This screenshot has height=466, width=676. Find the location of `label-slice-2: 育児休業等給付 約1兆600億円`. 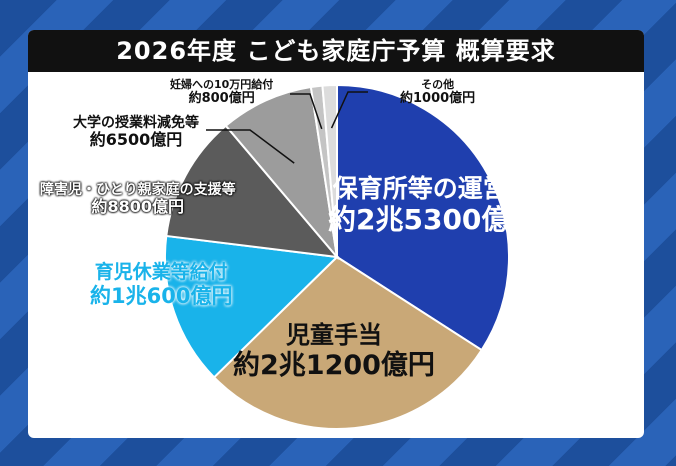

label-slice-2: 育児休業等給付 約1兆600億円 is located at coordinates (161, 284).